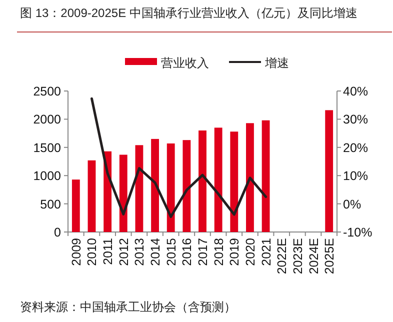 The width and height of the screenshot is (393, 322). I want to click on legend-label: 增速, so click(276, 63).